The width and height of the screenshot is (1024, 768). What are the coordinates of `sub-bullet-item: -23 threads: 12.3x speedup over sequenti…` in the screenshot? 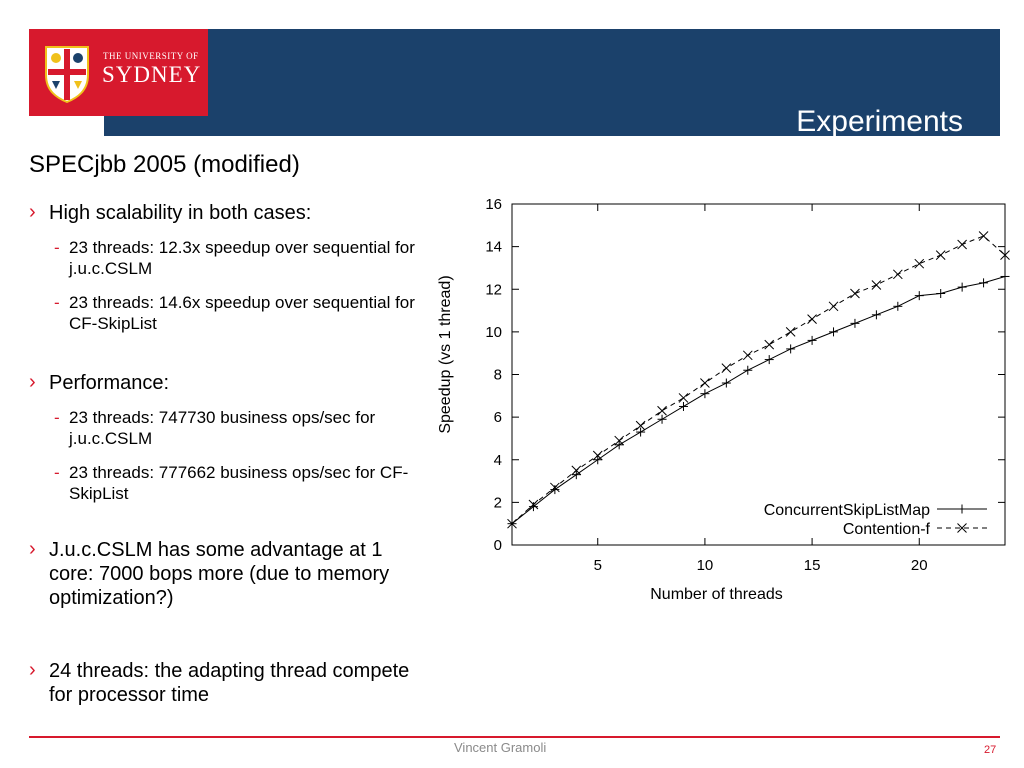 It's located at (229, 258).